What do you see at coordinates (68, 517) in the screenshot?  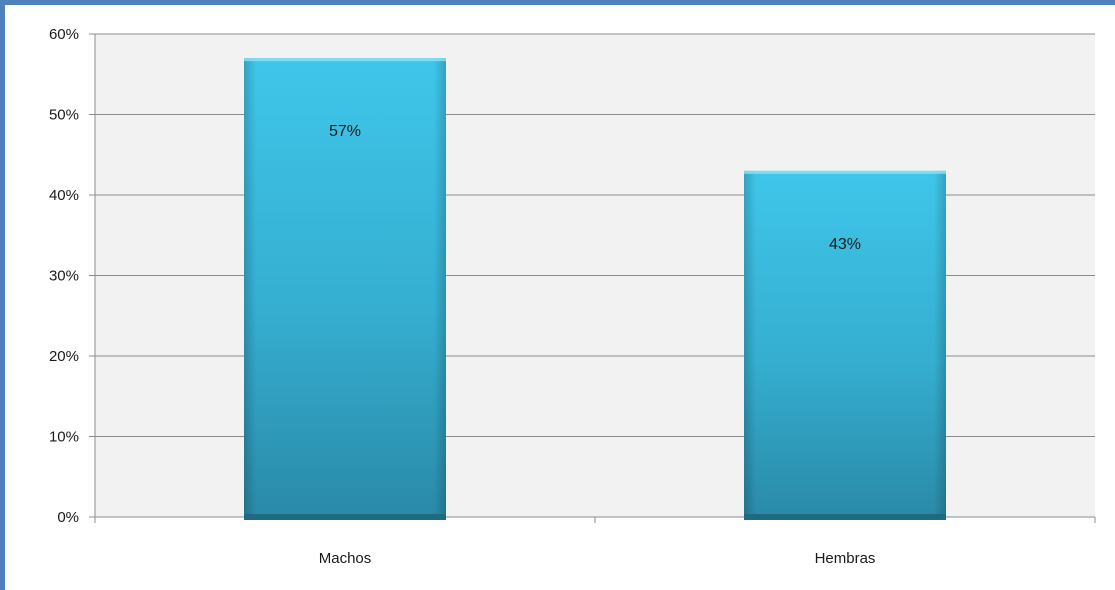 I see `y-tick-label: 0%` at bounding box center [68, 517].